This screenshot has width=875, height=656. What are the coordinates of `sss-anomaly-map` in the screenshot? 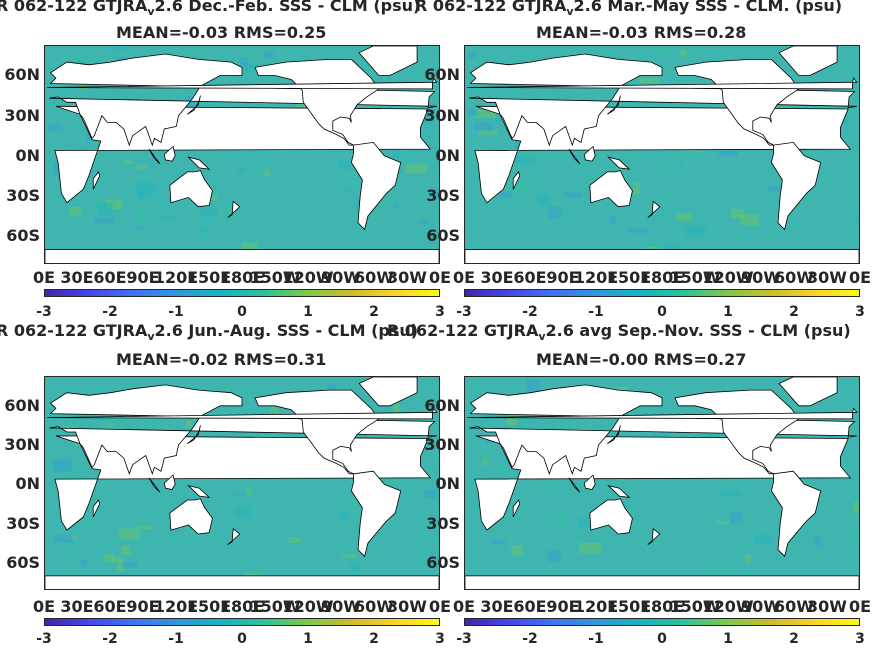 It's located at (662, 483).